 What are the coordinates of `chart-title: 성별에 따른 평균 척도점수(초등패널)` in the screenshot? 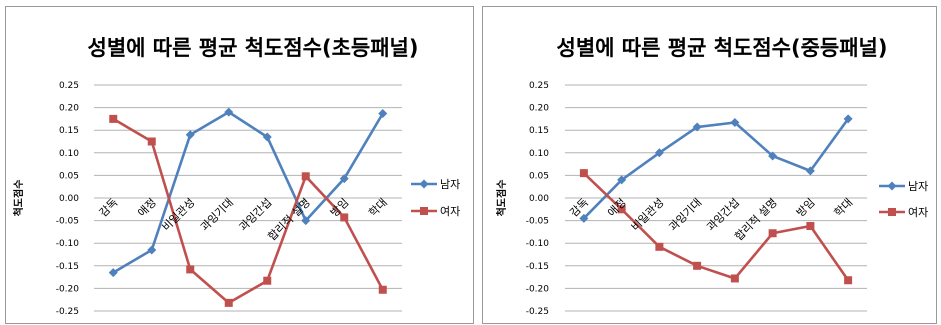 It's located at (253, 48).